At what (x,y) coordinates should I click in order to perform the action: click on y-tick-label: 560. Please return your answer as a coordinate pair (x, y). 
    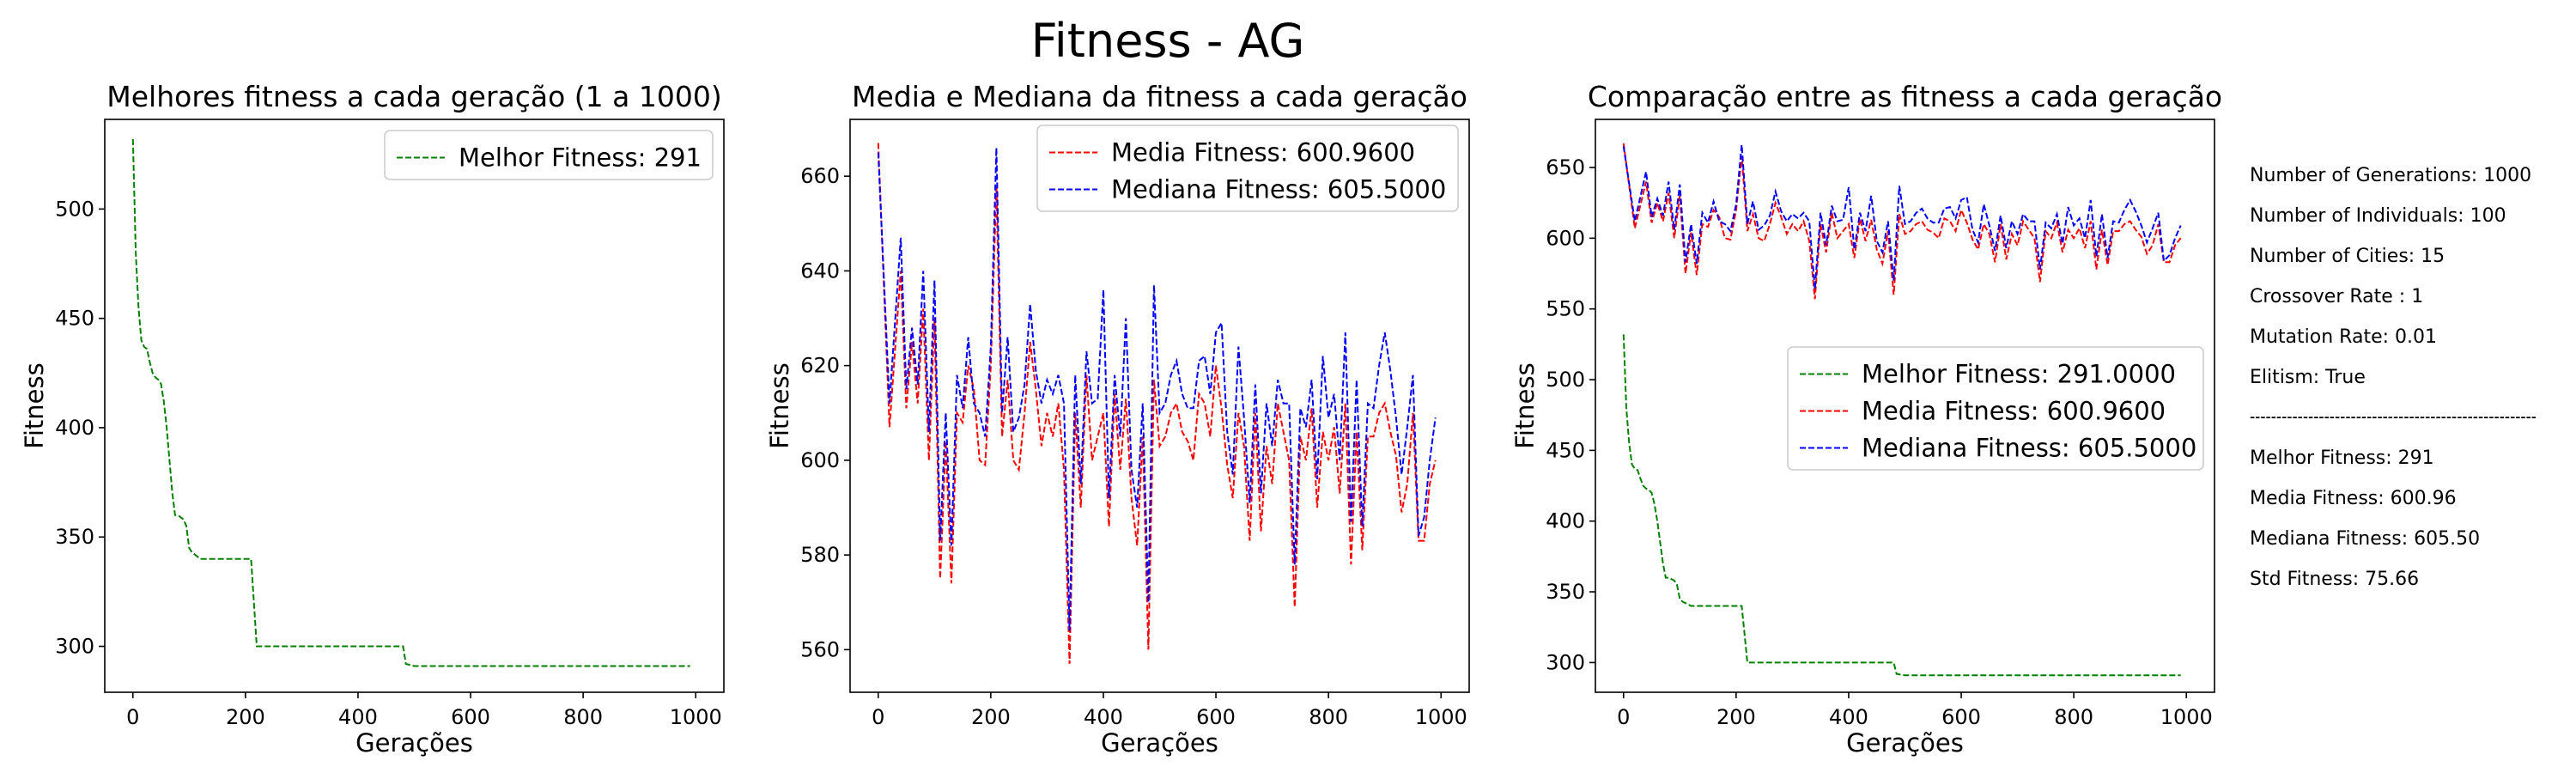
    Looking at the image, I should click on (820, 649).